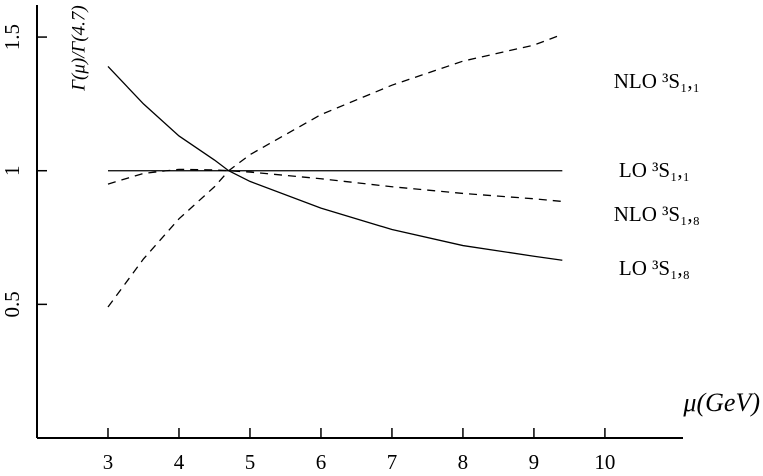 This screenshot has height=476, width=763. I want to click on series-label: NLO ³S₁,₈, so click(657, 214).